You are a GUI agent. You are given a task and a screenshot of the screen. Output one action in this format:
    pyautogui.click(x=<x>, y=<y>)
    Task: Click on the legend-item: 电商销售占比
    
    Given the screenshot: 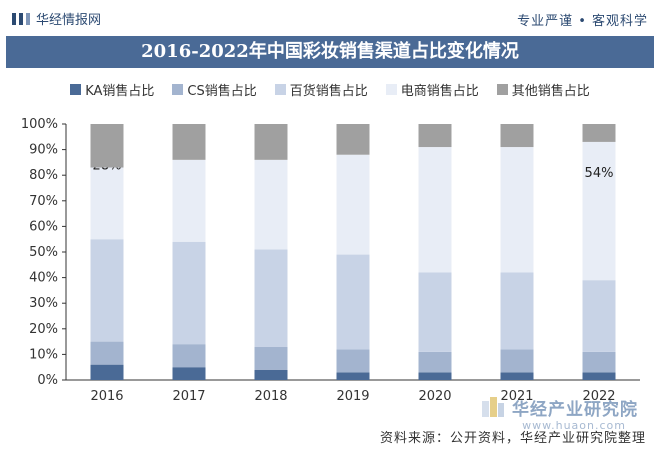 What is the action you would take?
    pyautogui.click(x=432, y=89)
    